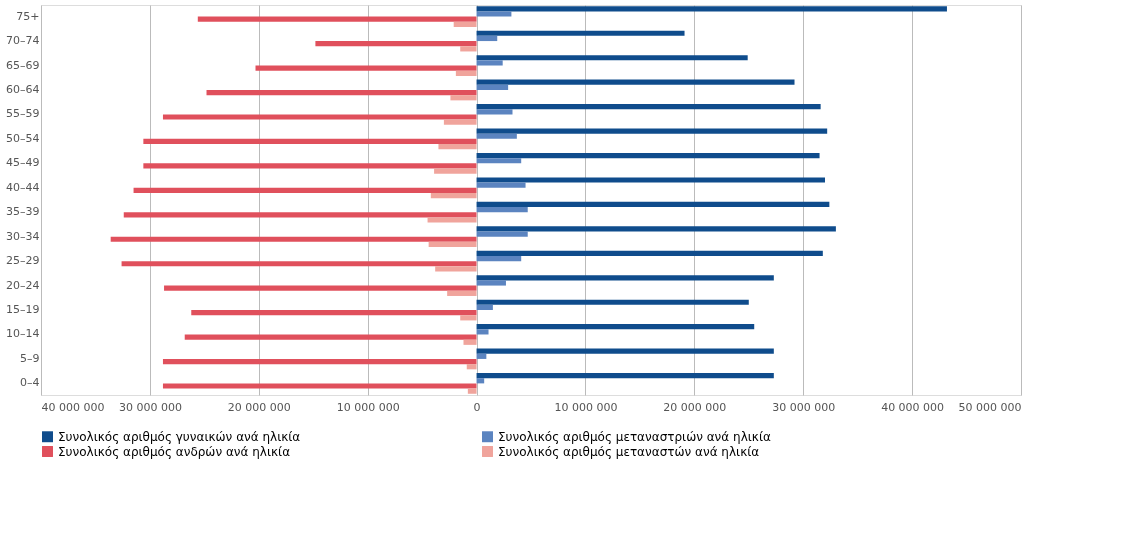  I want to click on y-tick-label: 45–49, so click(23, 163).